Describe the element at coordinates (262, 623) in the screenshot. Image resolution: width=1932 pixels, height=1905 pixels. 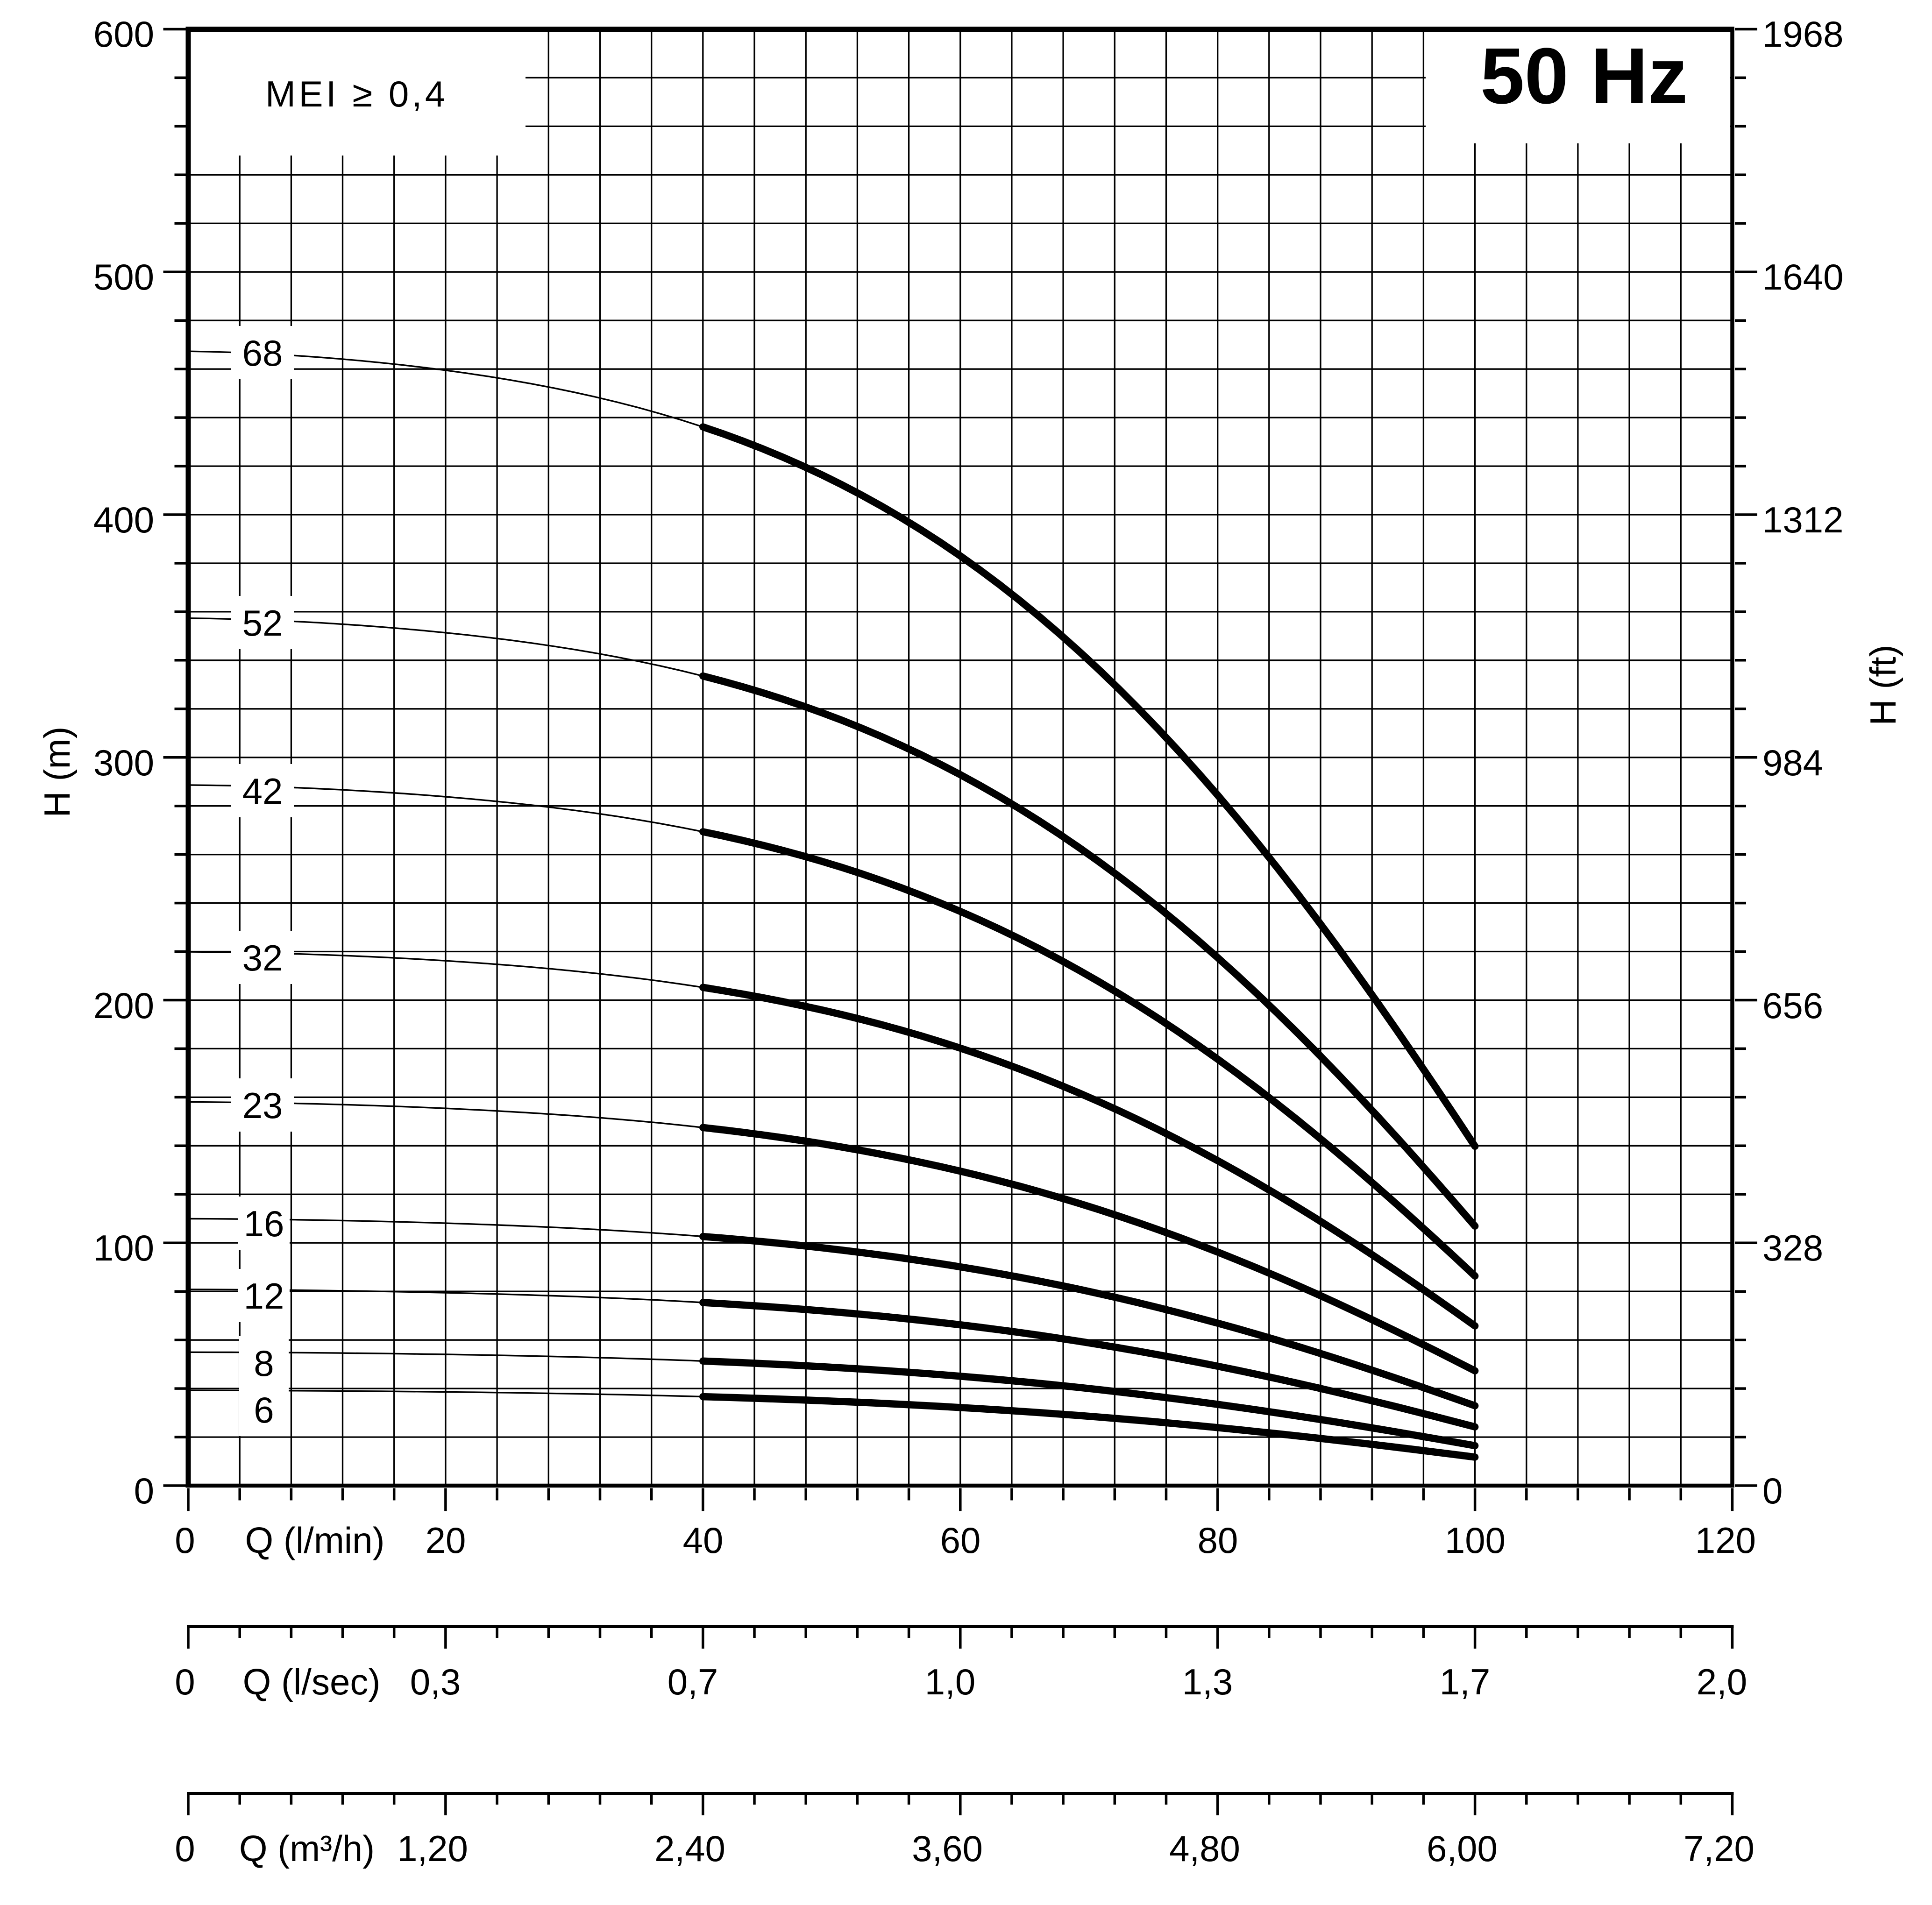
I see `svg-text: 52` at that location.